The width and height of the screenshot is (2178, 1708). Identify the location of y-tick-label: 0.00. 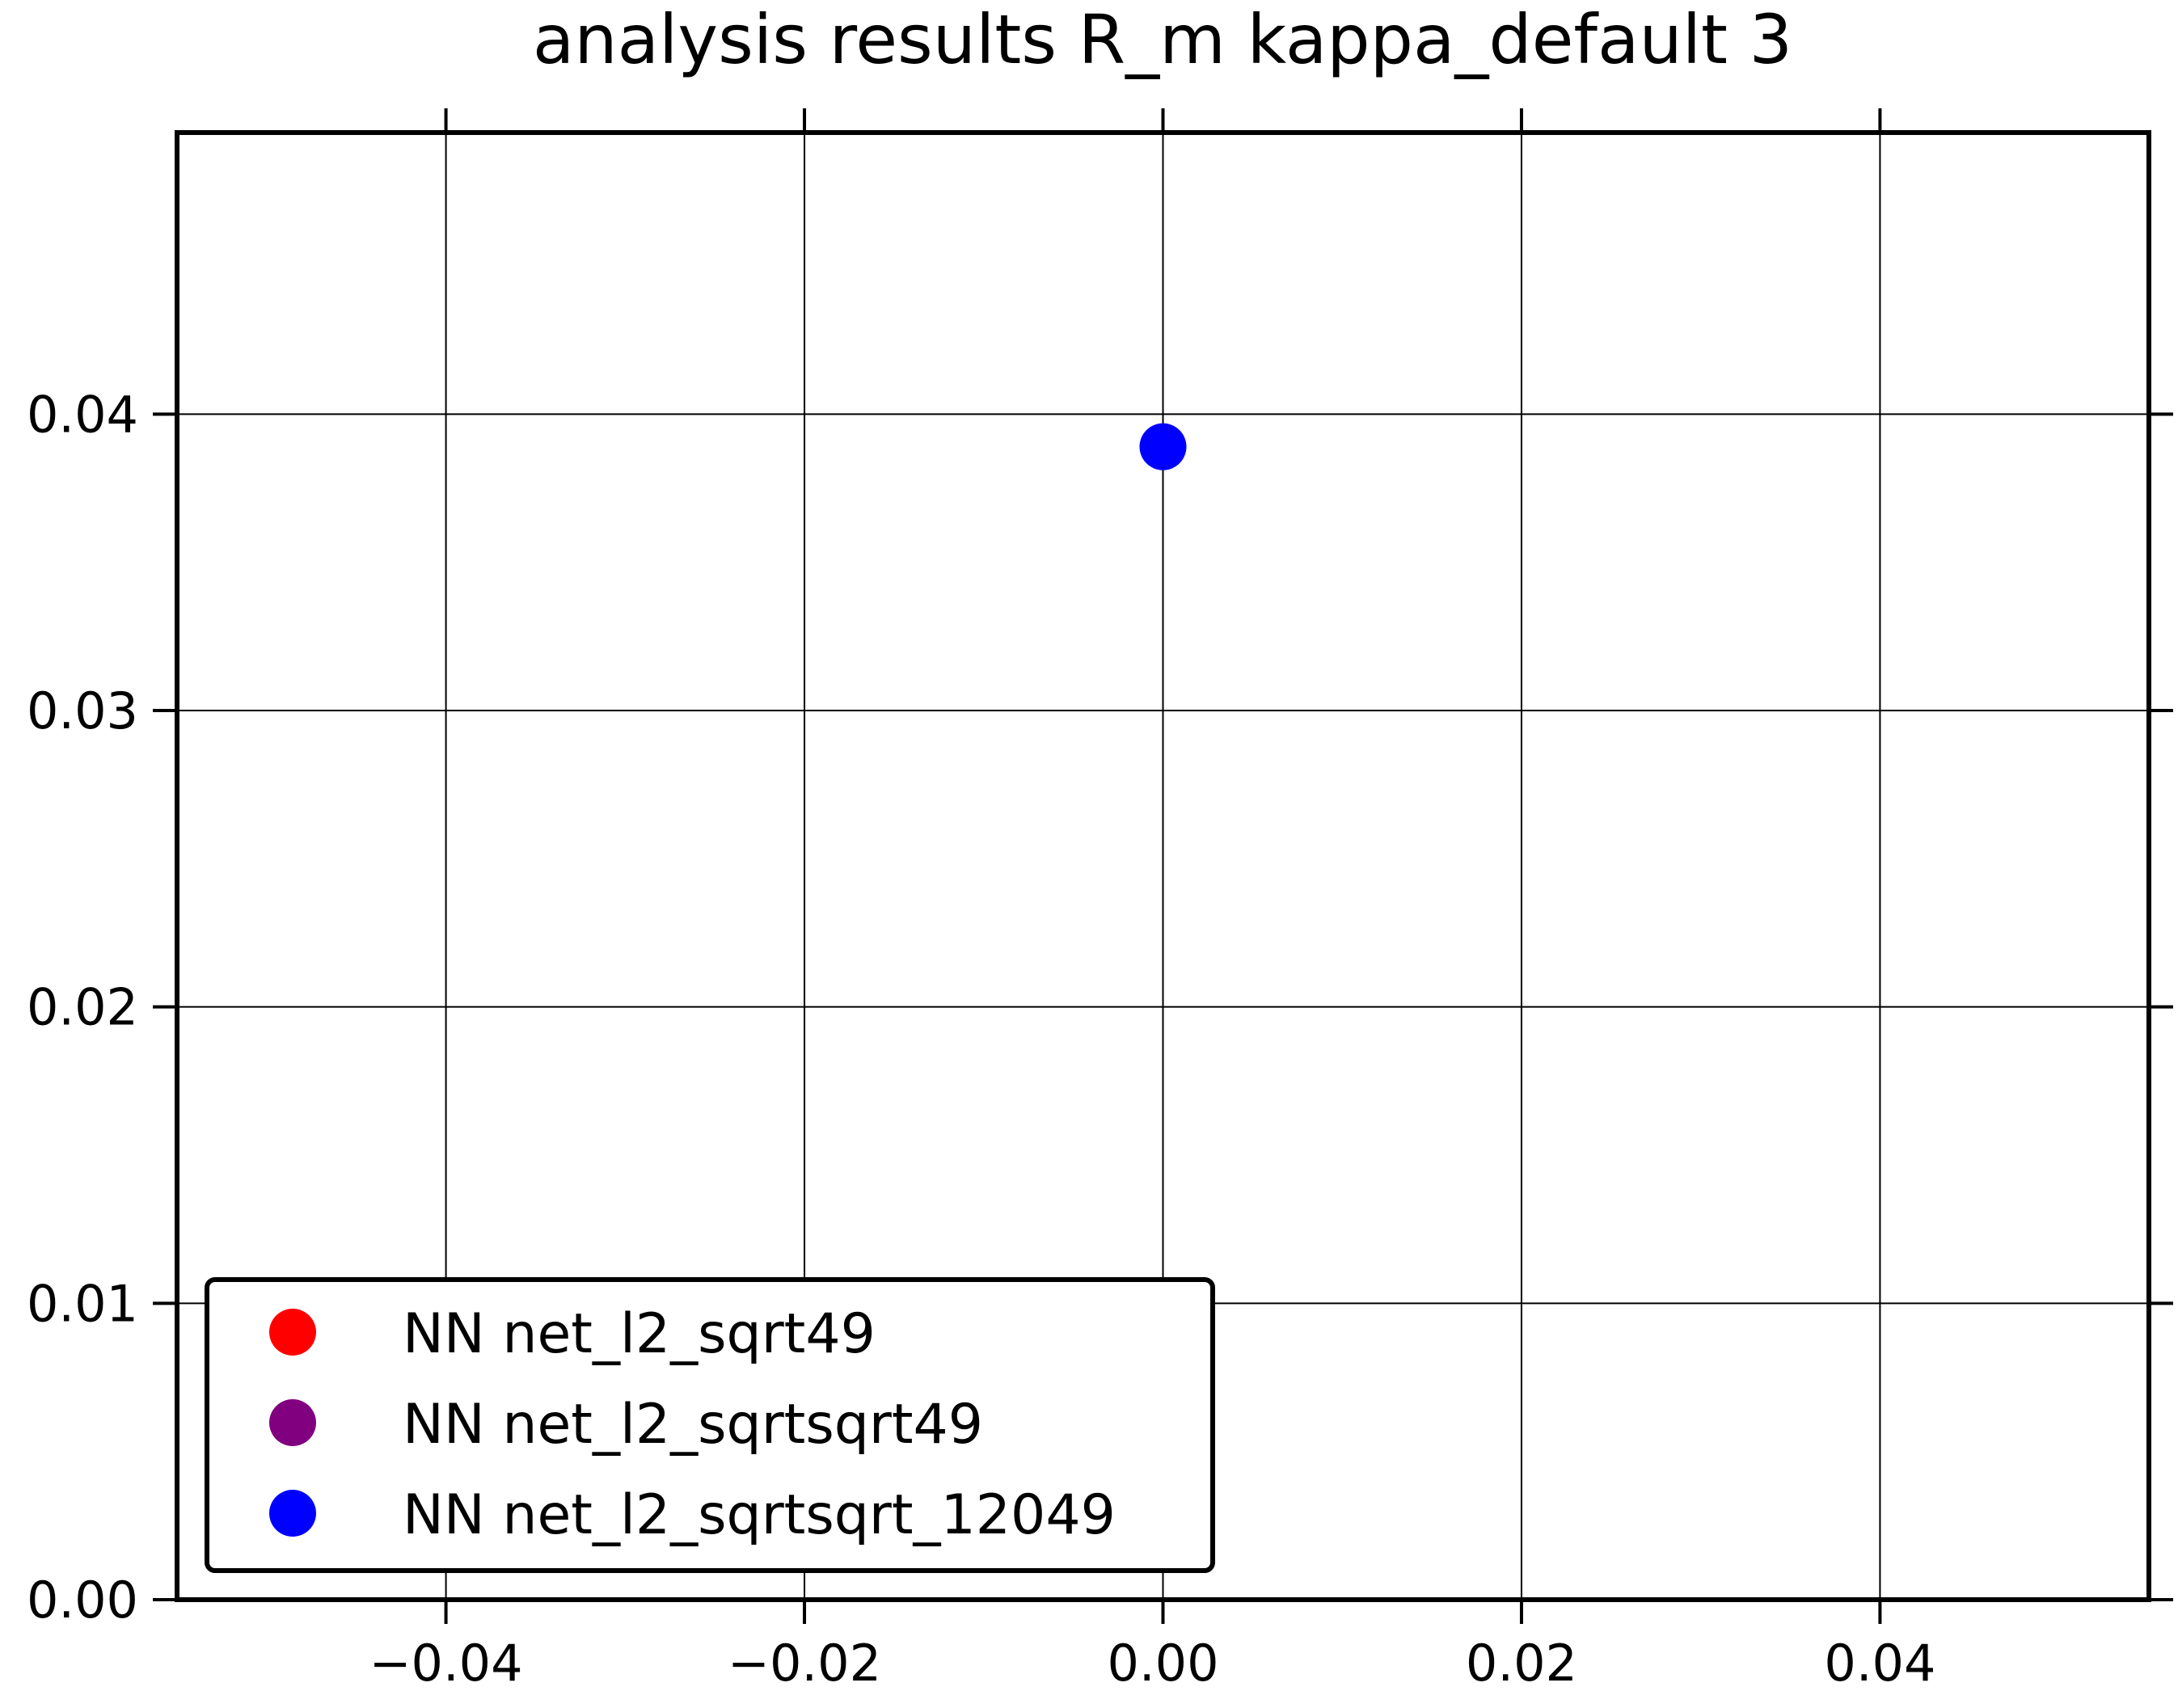
(82, 1600).